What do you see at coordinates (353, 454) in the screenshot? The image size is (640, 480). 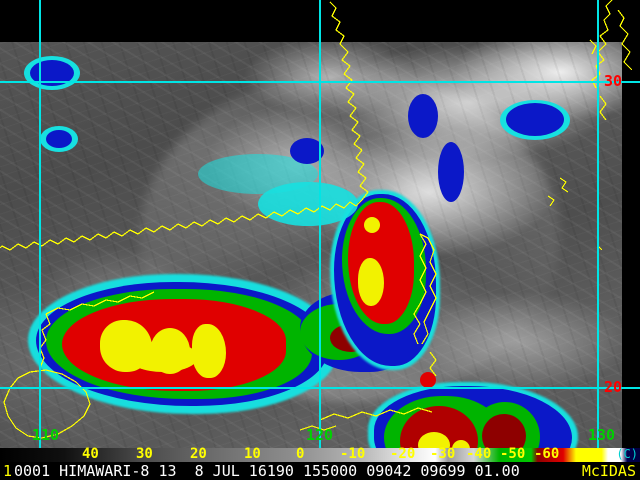 I see `colorbar-tick-minus10: -10` at bounding box center [353, 454].